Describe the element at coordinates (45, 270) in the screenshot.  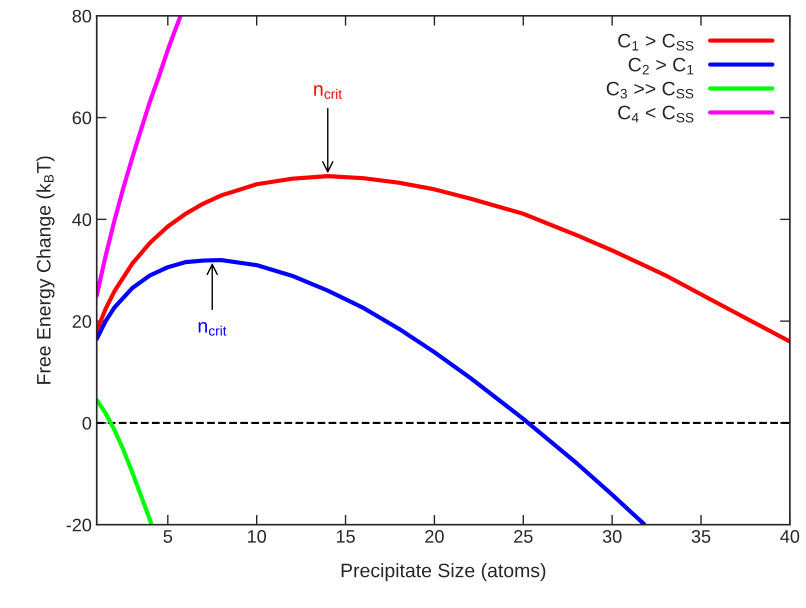
I see `y-axis-title: Free Energy Change (k$_{B}$T)` at that location.